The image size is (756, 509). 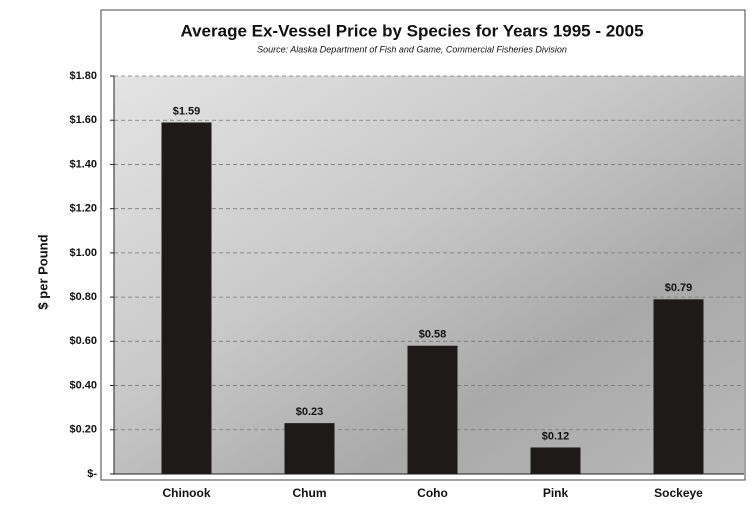 I want to click on y-axis-label: $ per Pound, so click(x=42, y=271).